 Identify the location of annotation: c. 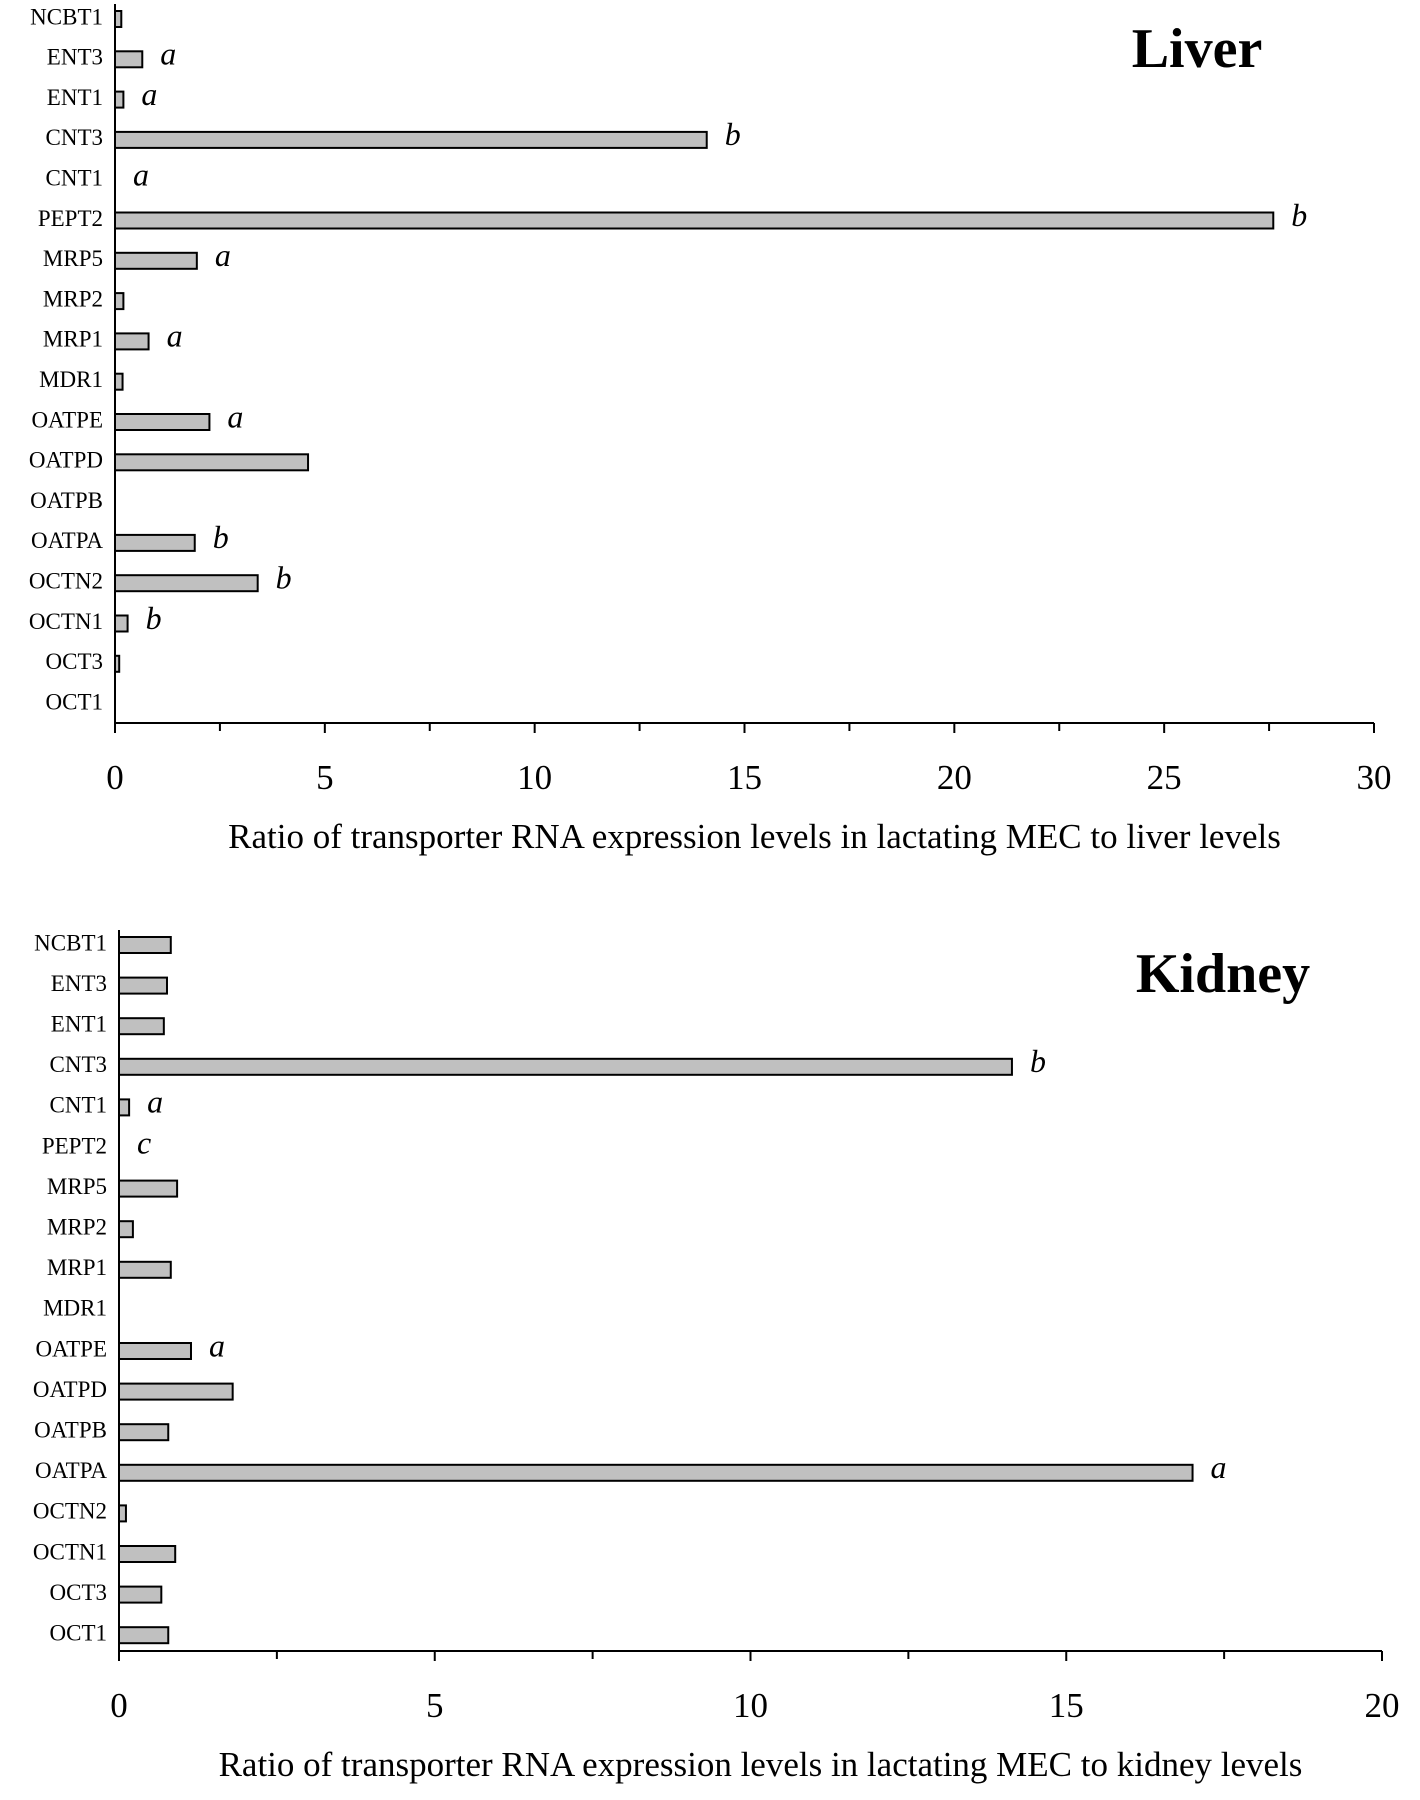
(144, 1142).